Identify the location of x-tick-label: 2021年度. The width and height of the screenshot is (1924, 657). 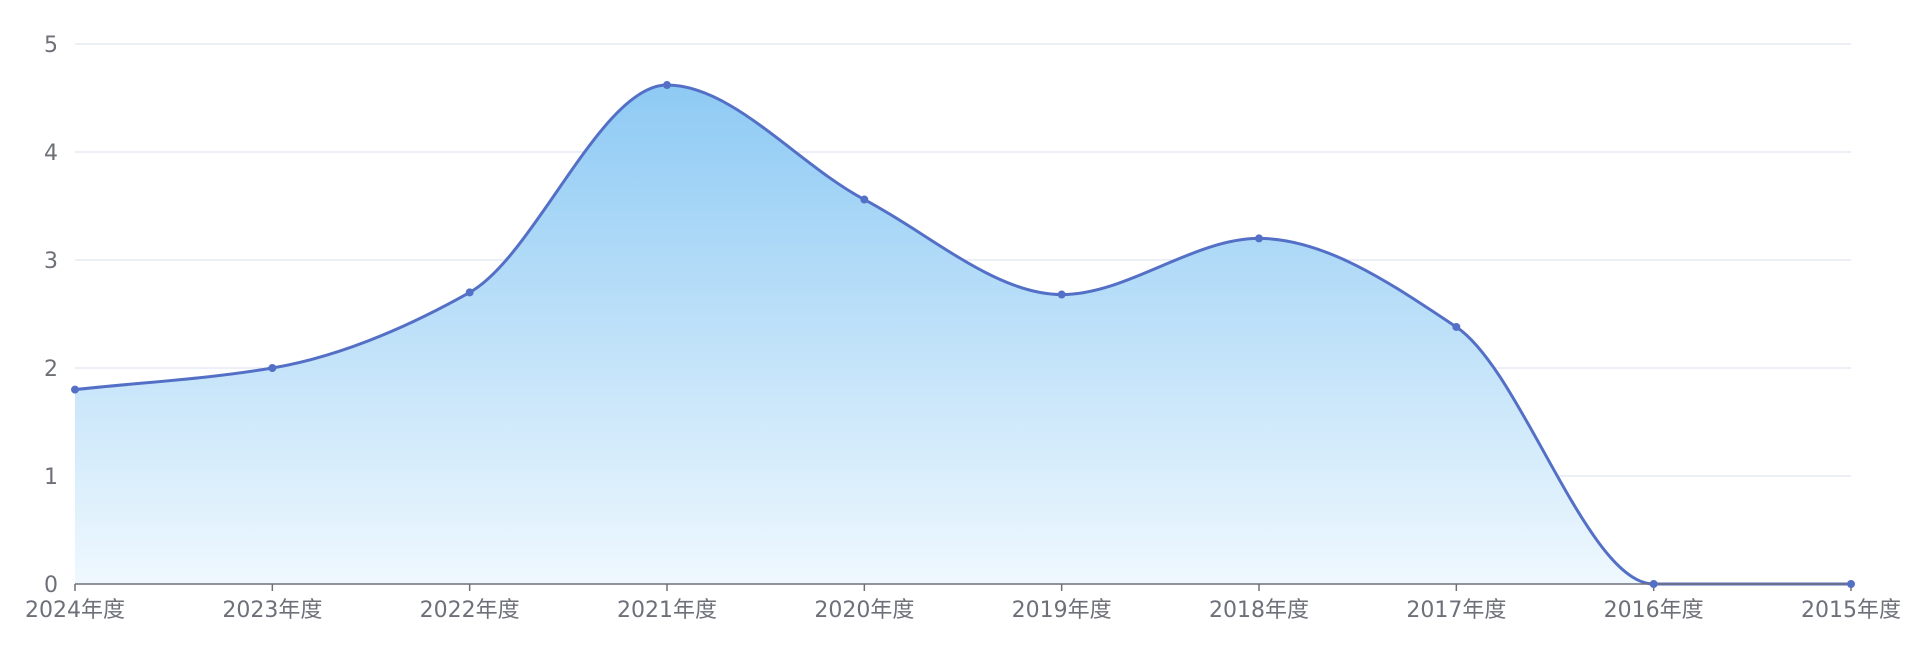
(667, 610).